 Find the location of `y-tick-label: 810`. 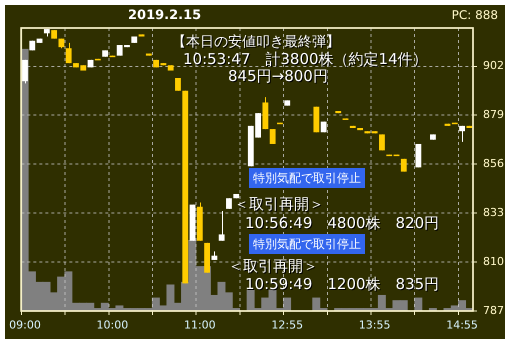

y-tick-label: 810 is located at coordinates (493, 261).